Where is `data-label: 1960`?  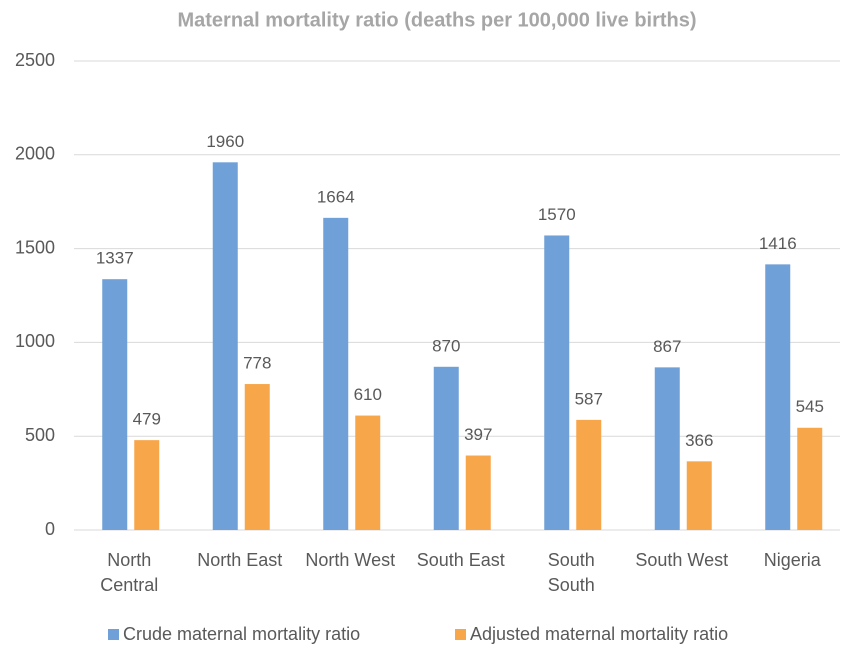 data-label: 1960 is located at coordinates (225, 141).